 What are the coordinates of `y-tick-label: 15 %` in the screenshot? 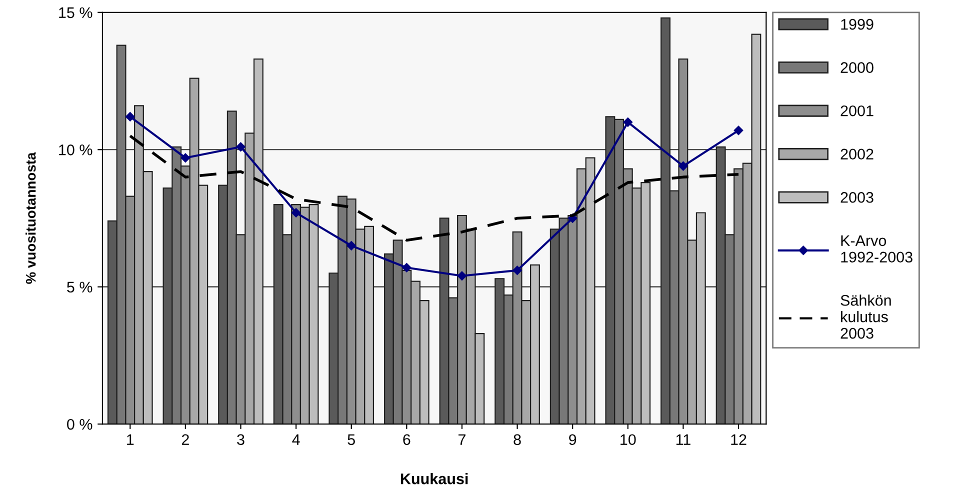 It's located at (75, 12).